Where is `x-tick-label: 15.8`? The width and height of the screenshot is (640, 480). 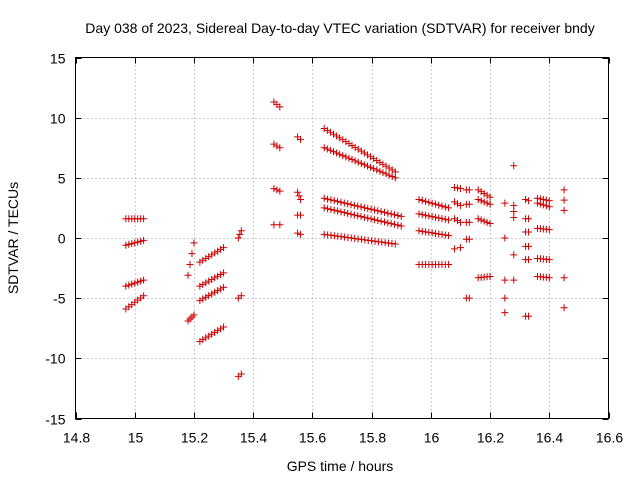
x-tick-label: 15.8 is located at coordinates (372, 438).